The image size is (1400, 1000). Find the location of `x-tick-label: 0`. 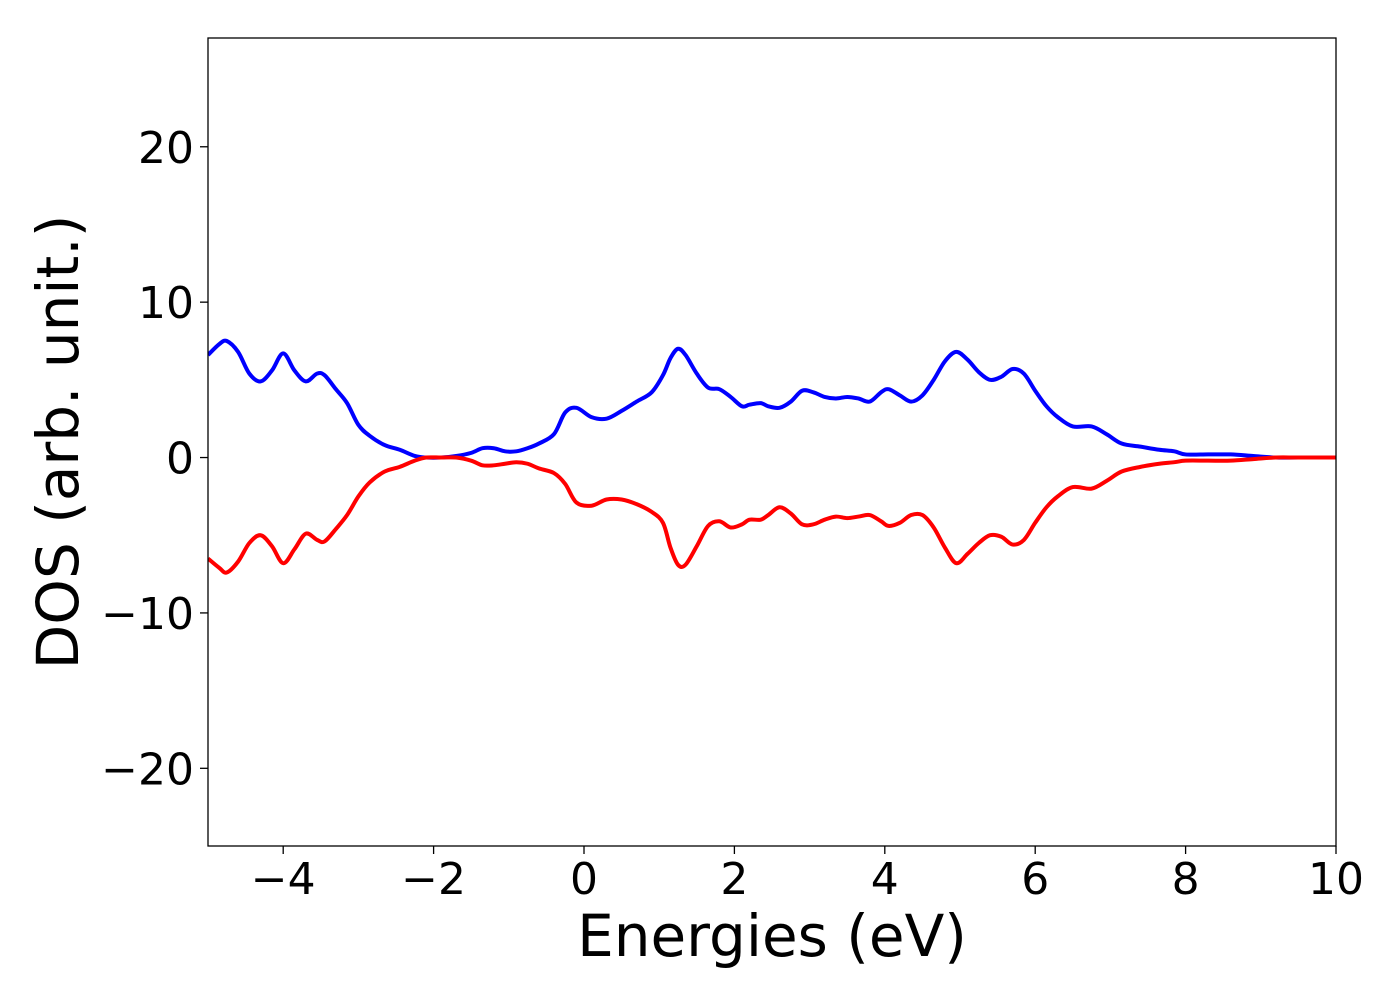

x-tick-label: 0 is located at coordinates (584, 879).